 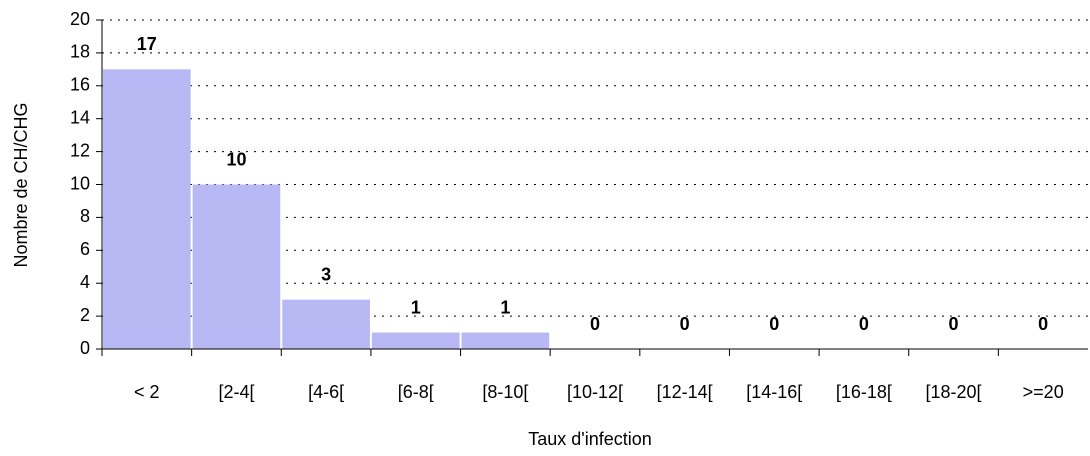 I want to click on y-tick-label: 4, so click(x=85, y=282).